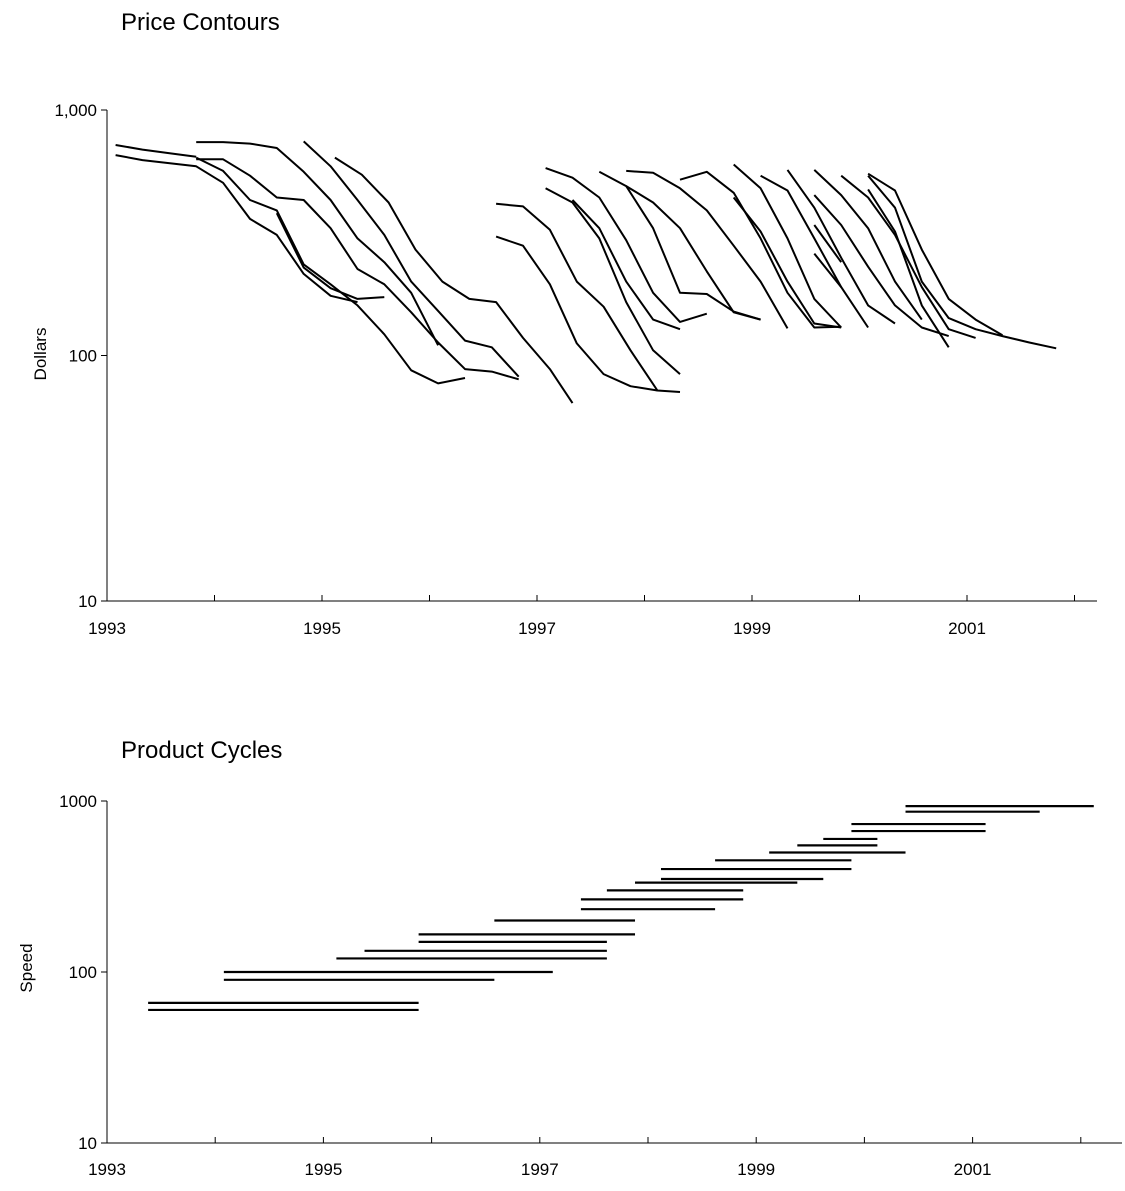  I want to click on series-group, so click(621, 908).